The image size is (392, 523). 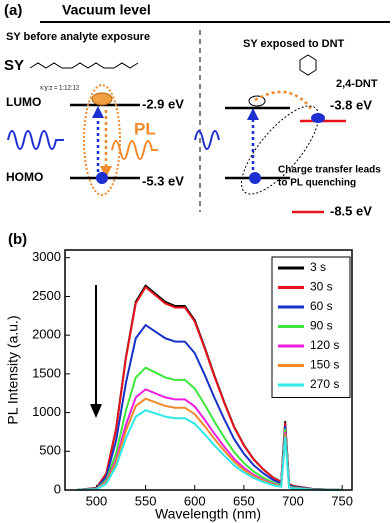 What do you see at coordinates (342, 500) in the screenshot?
I see `x-tick-label: 750` at bounding box center [342, 500].